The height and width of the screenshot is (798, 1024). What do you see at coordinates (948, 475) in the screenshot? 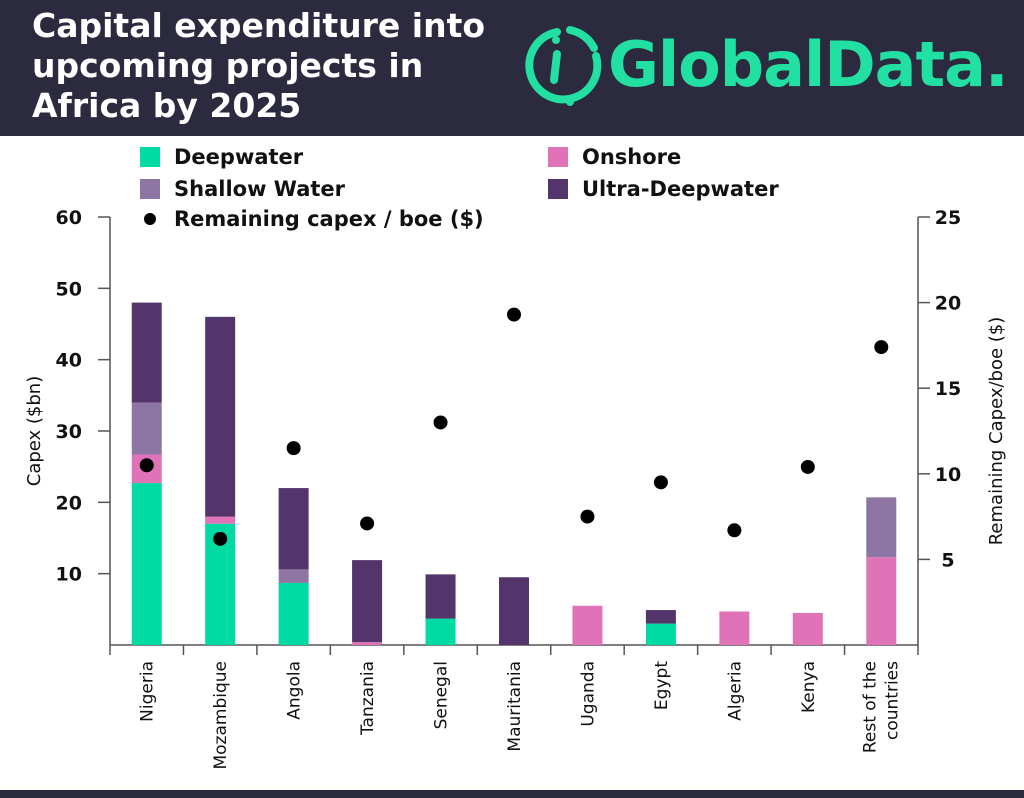
I see `y2-tick-label: 10` at bounding box center [948, 475].